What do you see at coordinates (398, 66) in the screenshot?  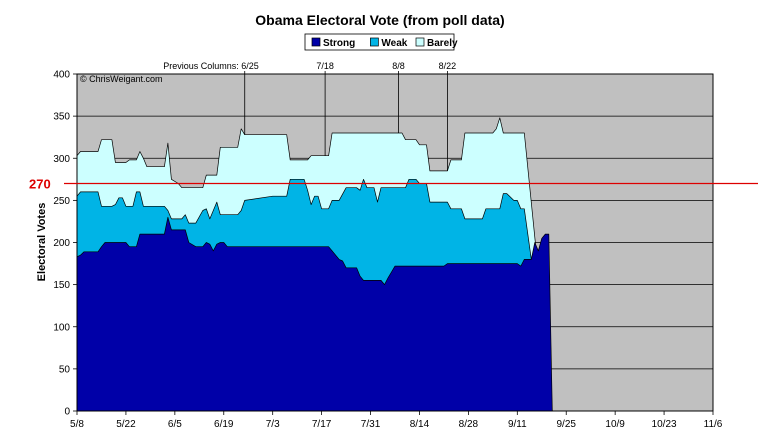 I see `annotation-label: 8/8` at bounding box center [398, 66].